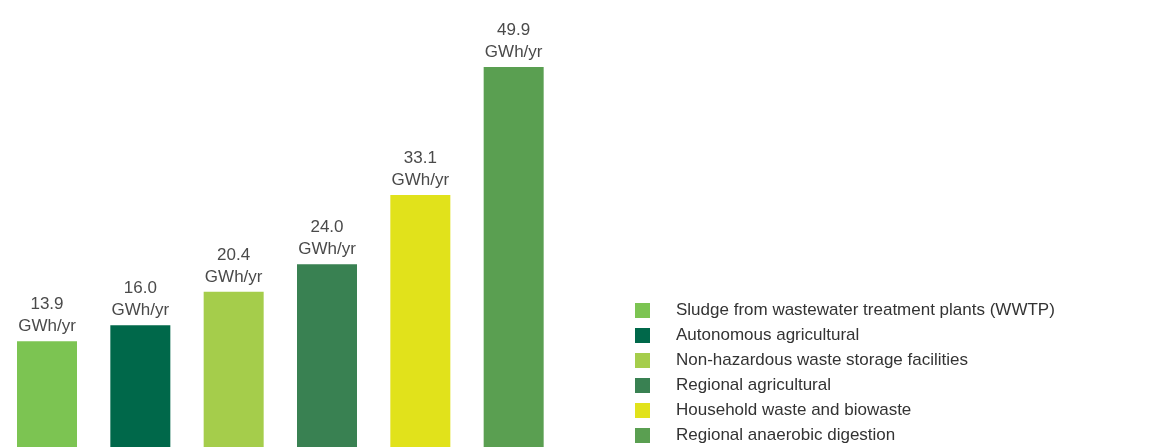  What do you see at coordinates (768, 334) in the screenshot?
I see `legend-label: Autonomous agricultural` at bounding box center [768, 334].